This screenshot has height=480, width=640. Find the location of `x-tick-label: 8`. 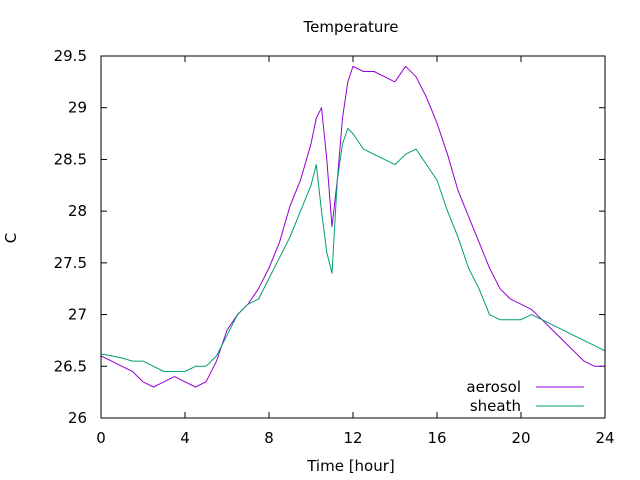

x-tick-label: 8 is located at coordinates (269, 438).